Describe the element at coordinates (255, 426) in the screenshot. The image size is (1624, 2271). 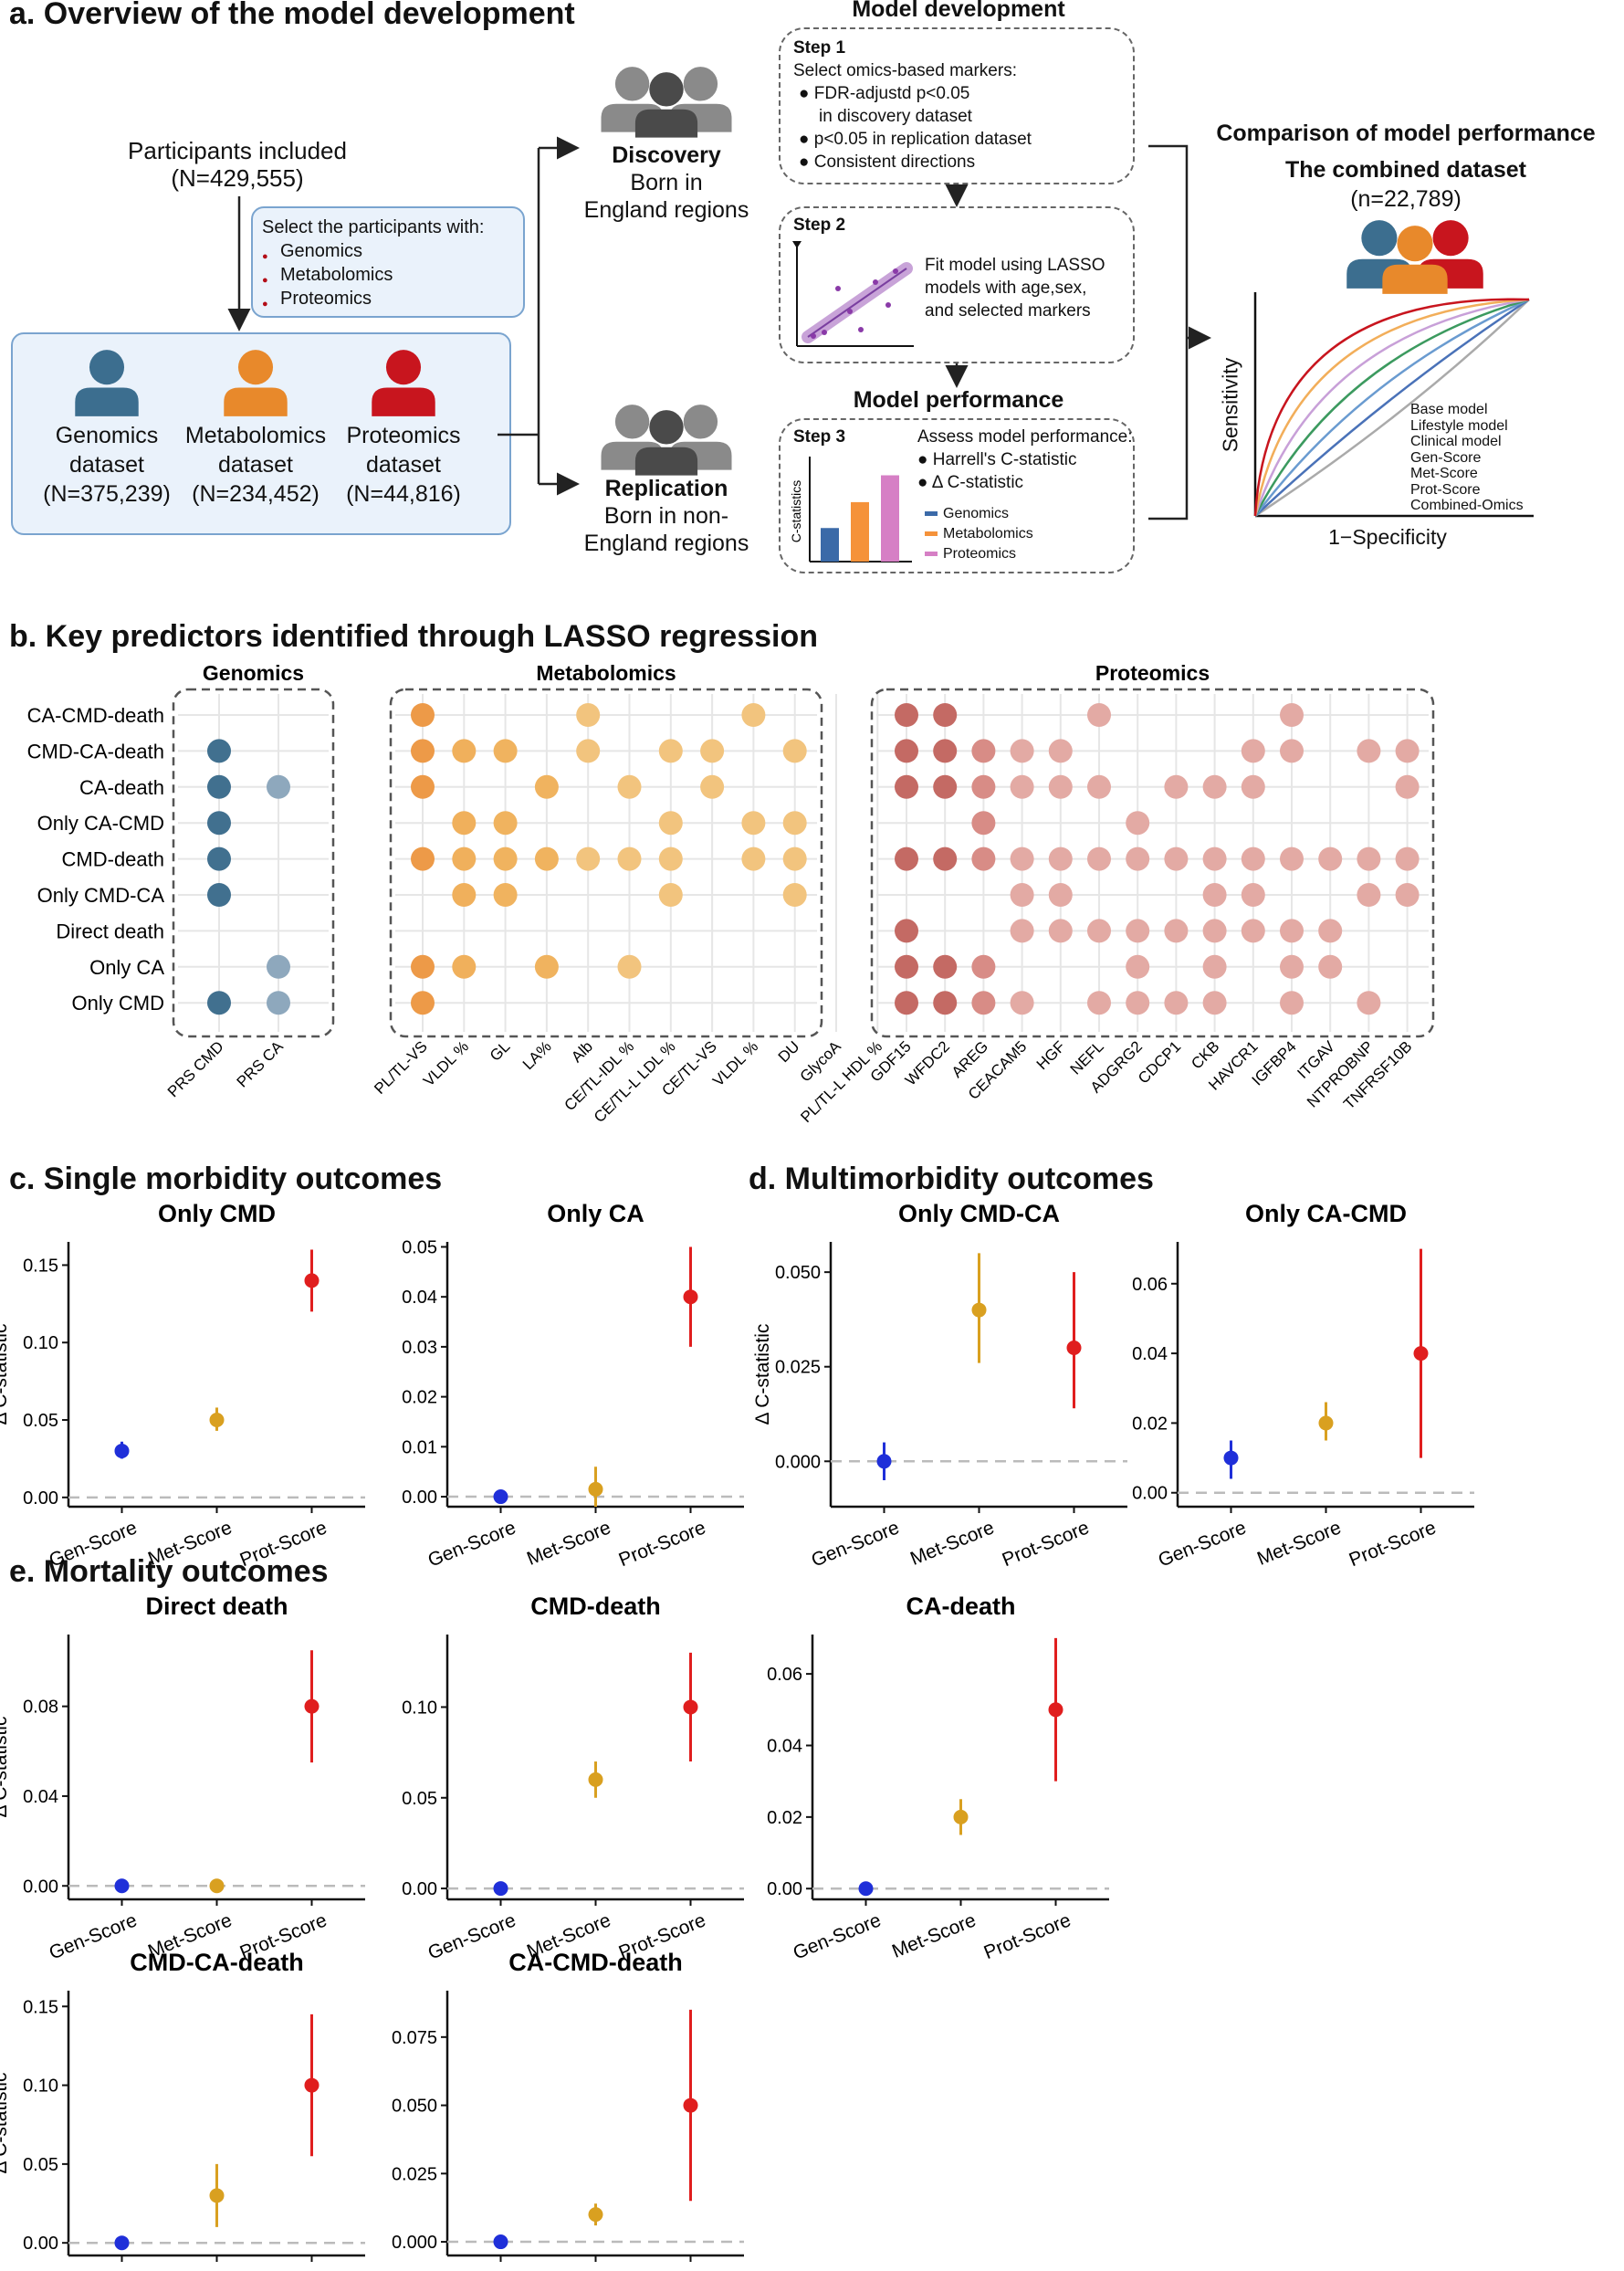
I see `dataset-metabolomics: Metabolomics dataset (N=234,452)` at that location.